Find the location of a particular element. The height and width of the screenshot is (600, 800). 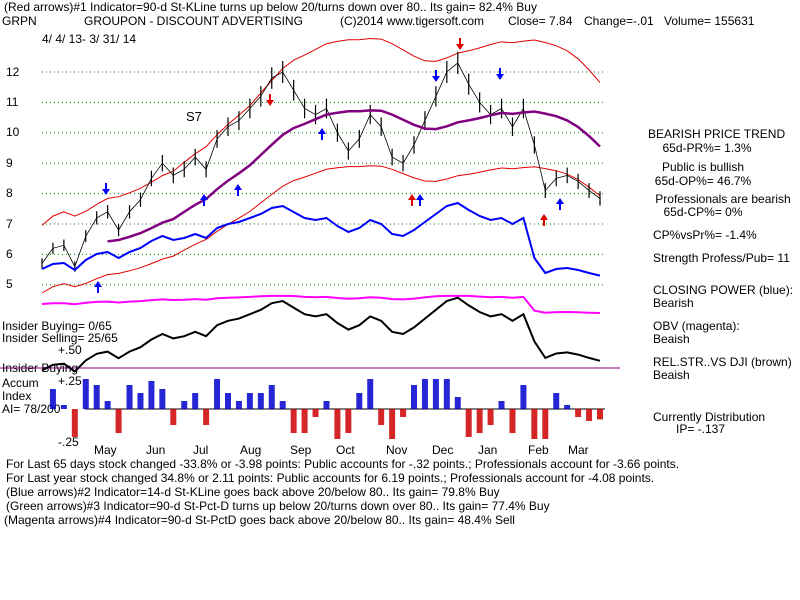

month-label: Aug is located at coordinates (251, 450).